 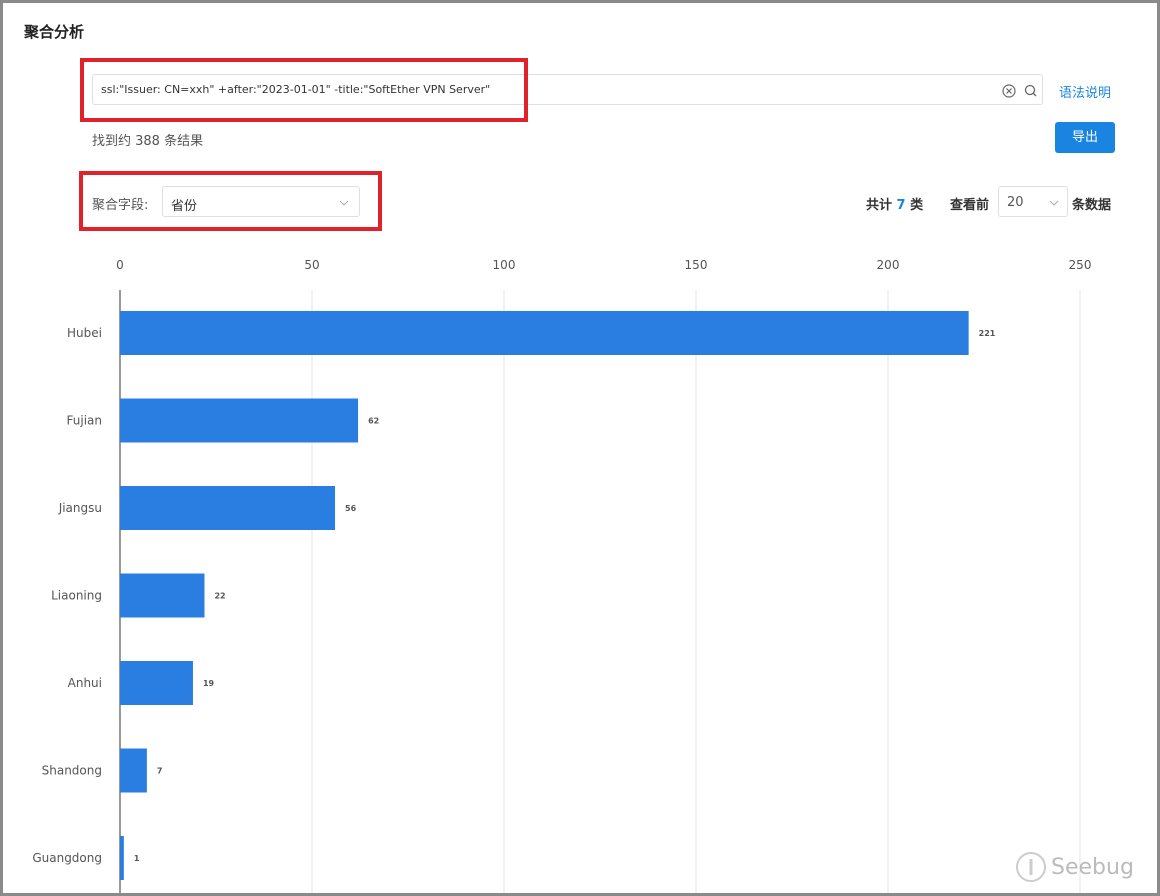 What do you see at coordinates (148, 141) in the screenshot?
I see `result-count: 找到约 388 条结果` at bounding box center [148, 141].